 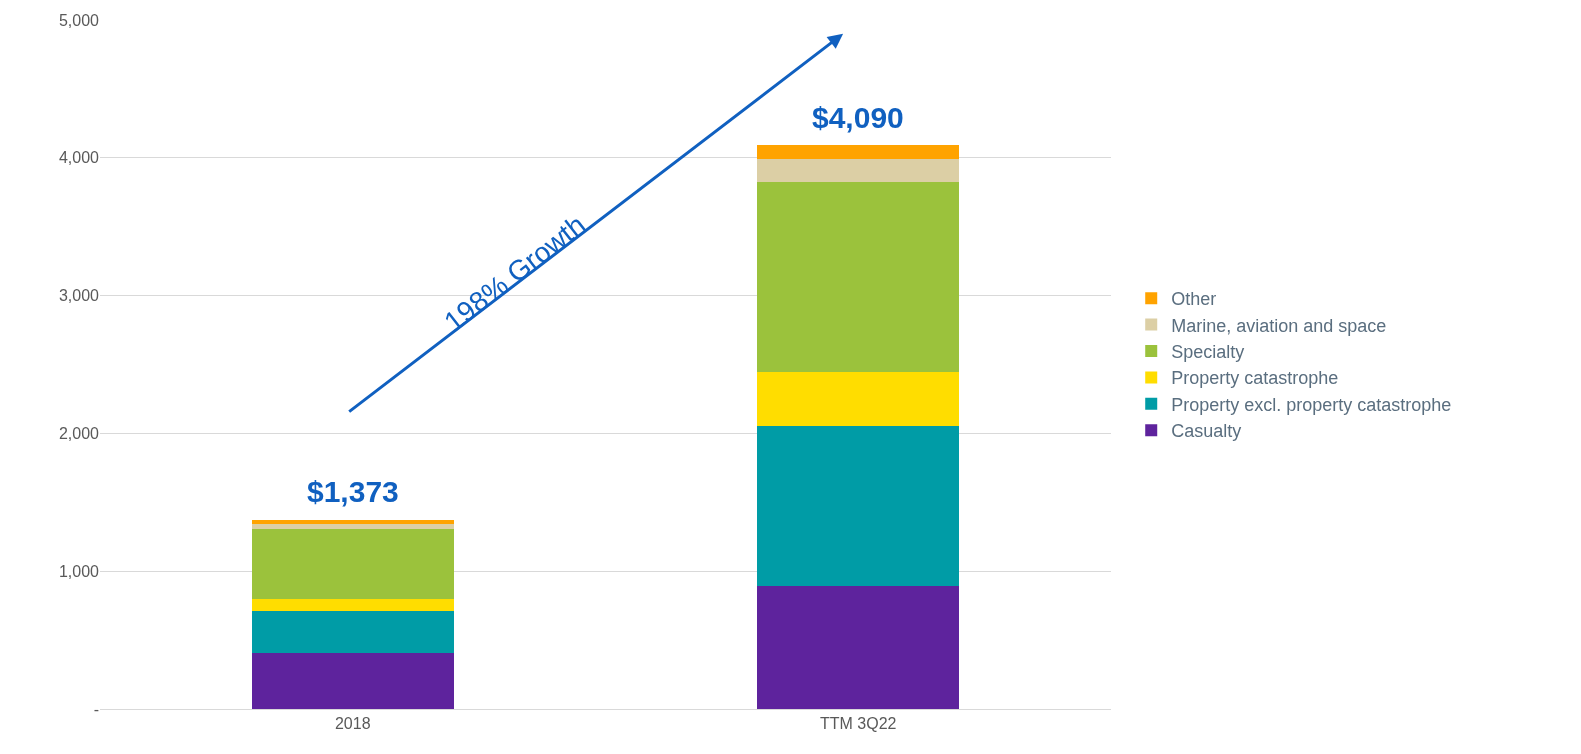 What do you see at coordinates (1279, 325) in the screenshot?
I see `legend-label: Marine, aviation and space` at bounding box center [1279, 325].